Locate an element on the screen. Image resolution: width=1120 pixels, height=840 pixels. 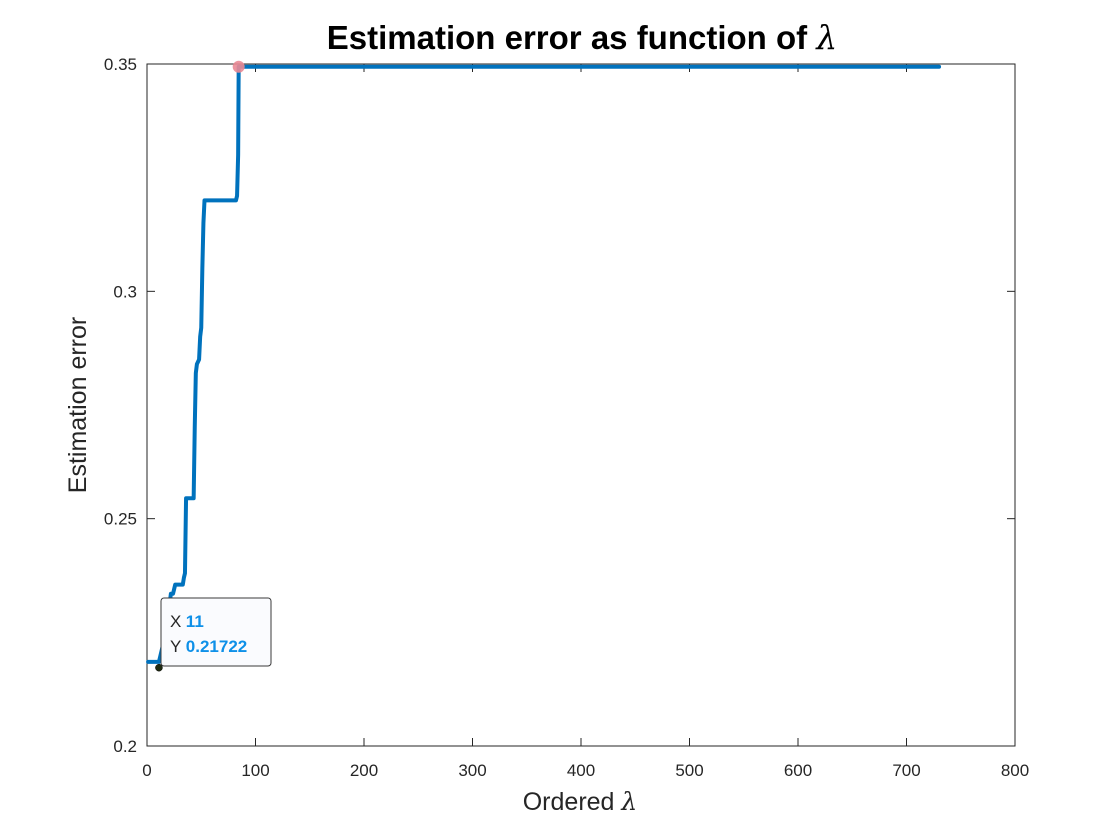
datatip-y-row: Y 0.21722 is located at coordinates (208, 646).